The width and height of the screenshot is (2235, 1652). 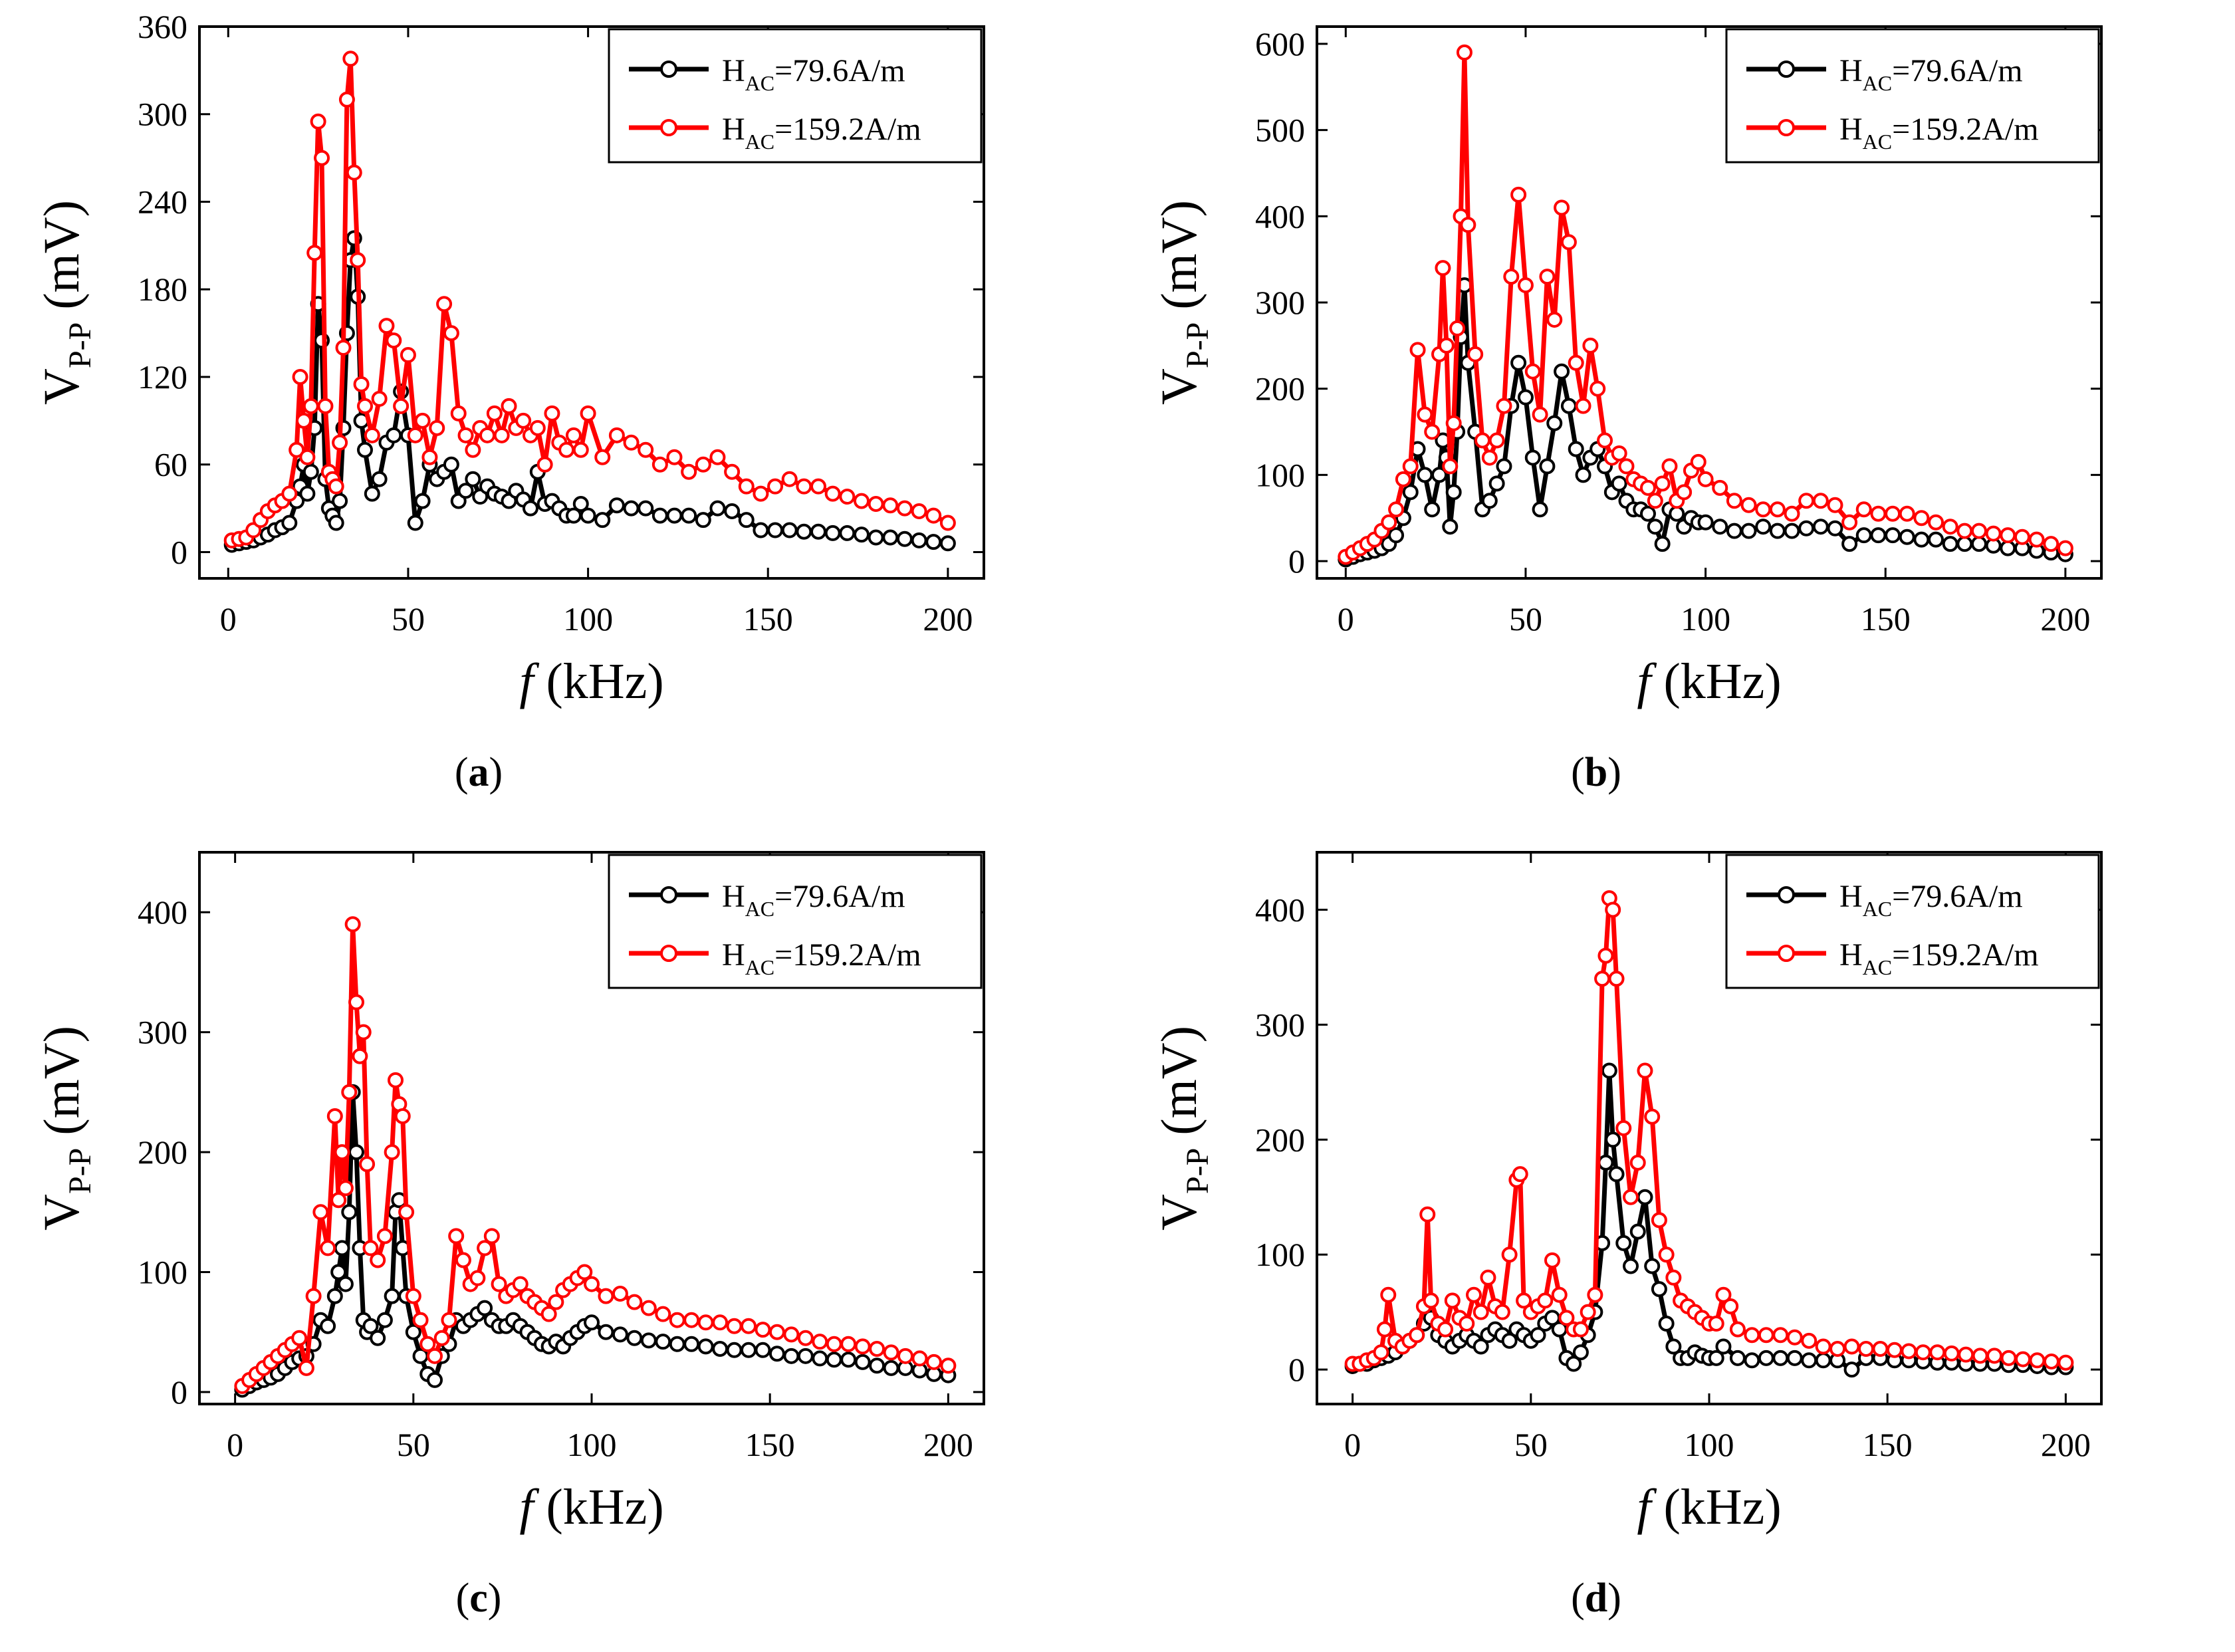 I want to click on x-axis-unit: (kHz), so click(x=1716, y=681).